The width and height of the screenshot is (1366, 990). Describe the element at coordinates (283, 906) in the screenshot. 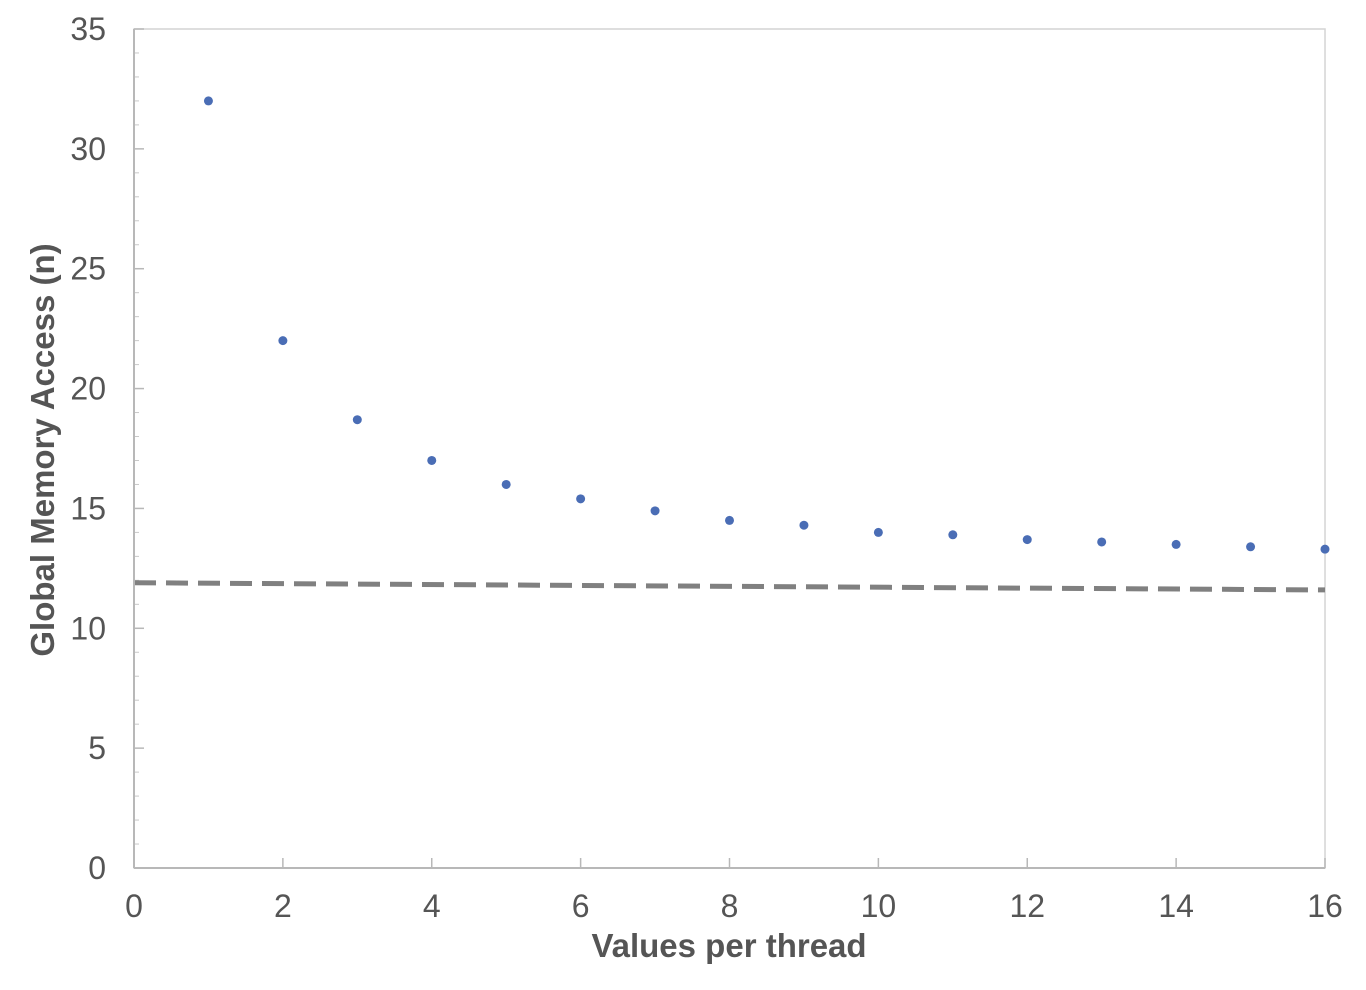

I see `x-tick-label: 2` at that location.